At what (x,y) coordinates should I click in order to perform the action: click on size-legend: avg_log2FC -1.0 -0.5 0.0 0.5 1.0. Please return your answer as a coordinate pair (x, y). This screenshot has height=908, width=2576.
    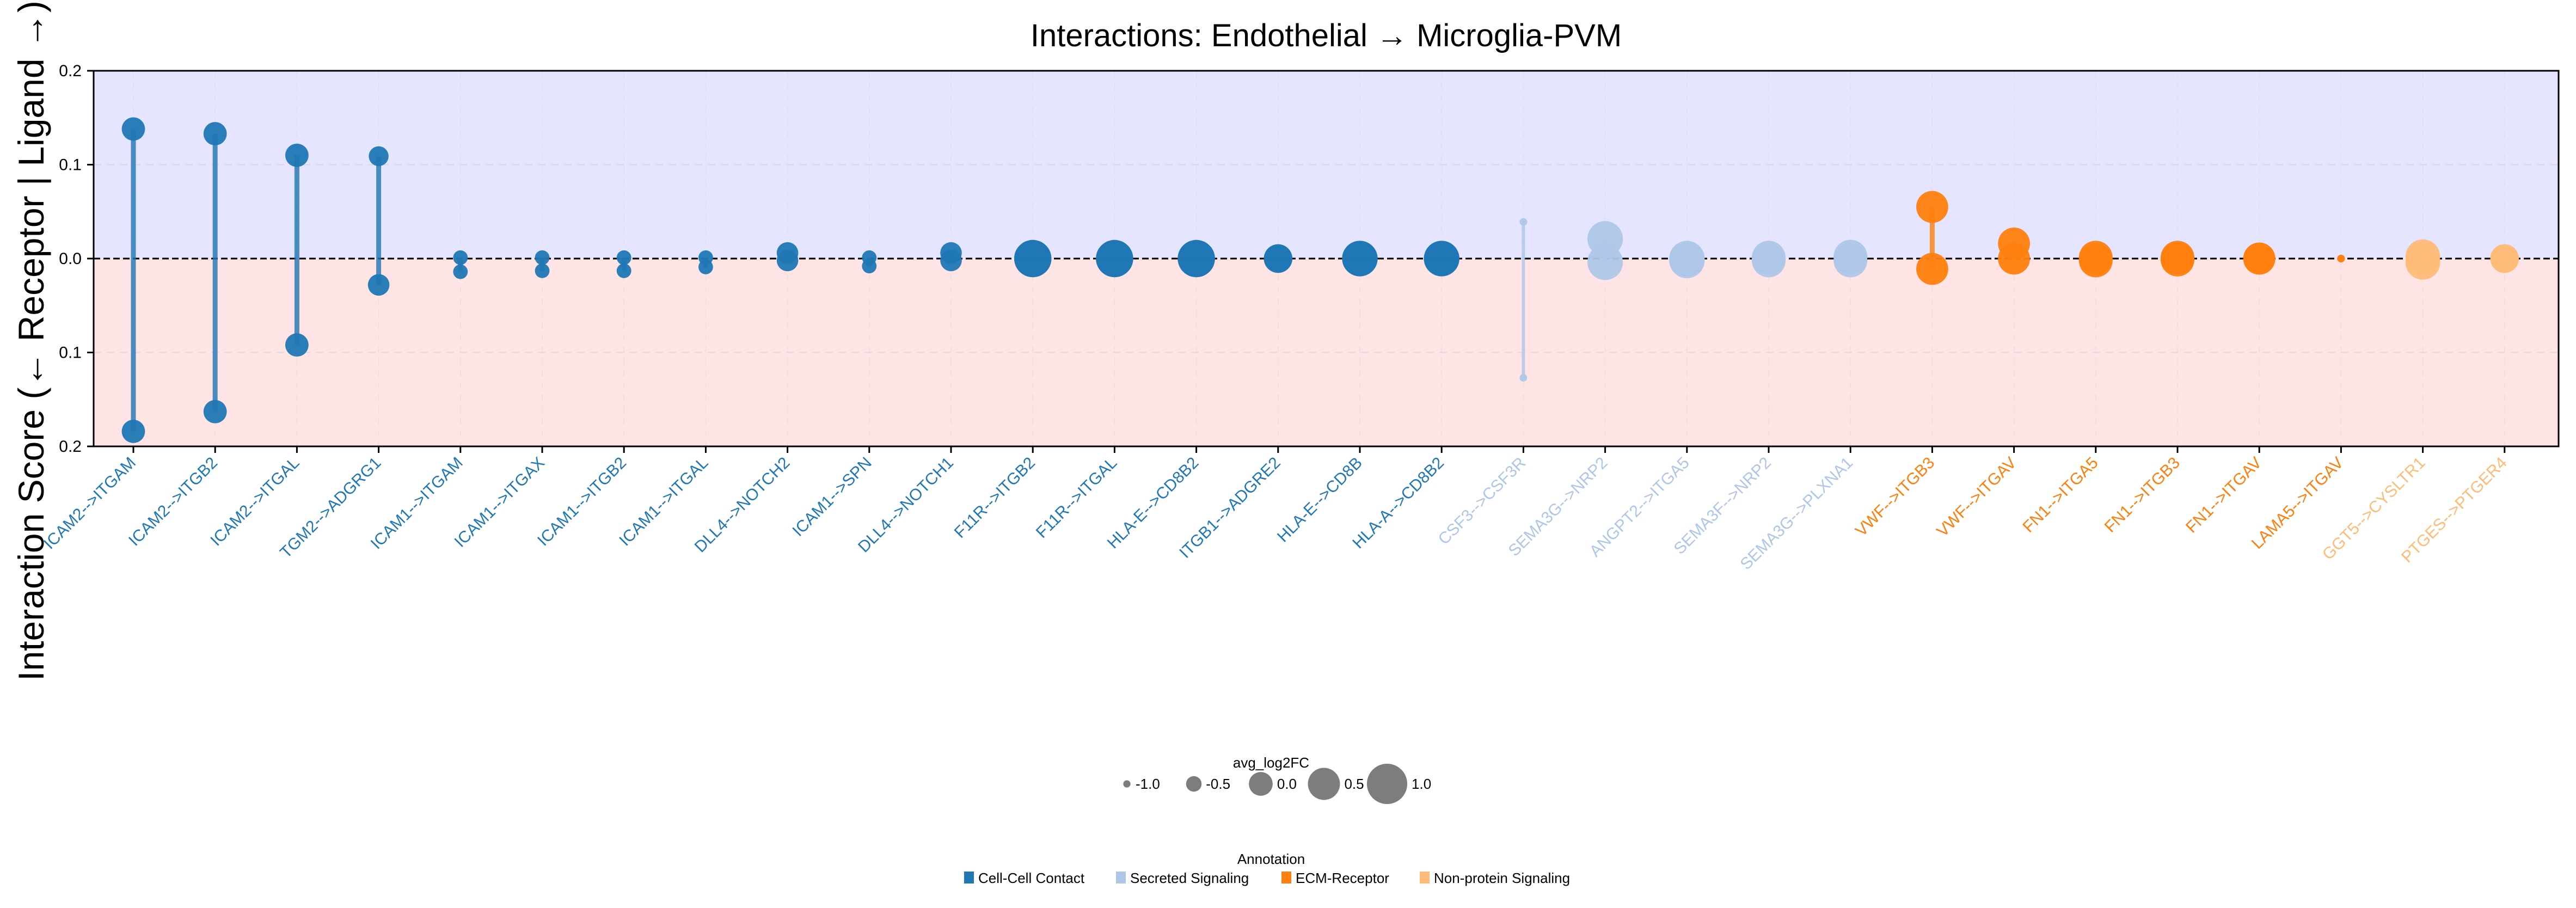
    Looking at the image, I should click on (1277, 779).